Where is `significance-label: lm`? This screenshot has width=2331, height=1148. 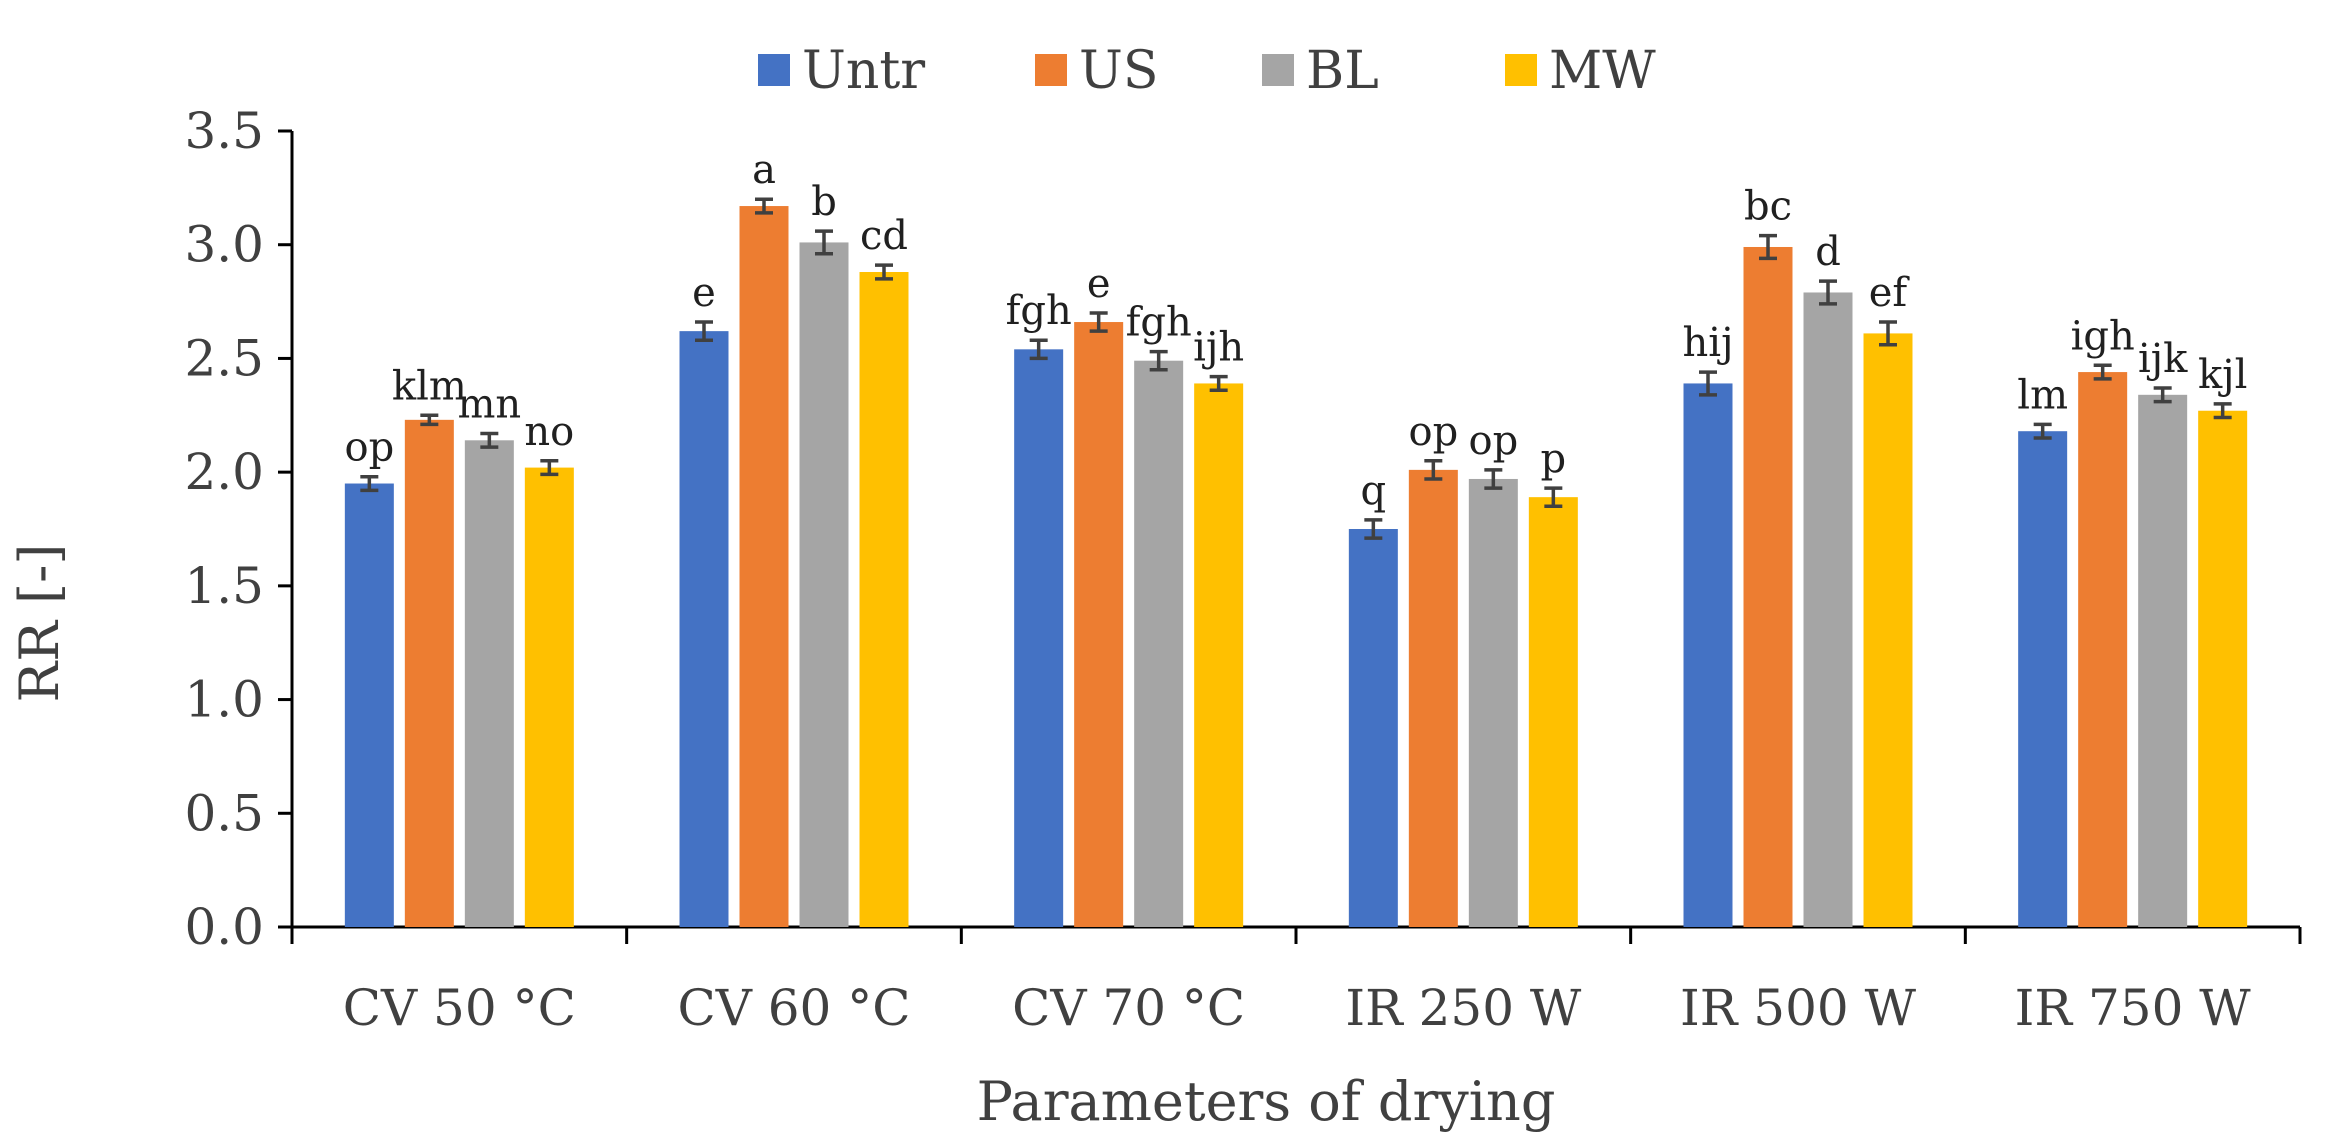 significance-label: lm is located at coordinates (2042, 395).